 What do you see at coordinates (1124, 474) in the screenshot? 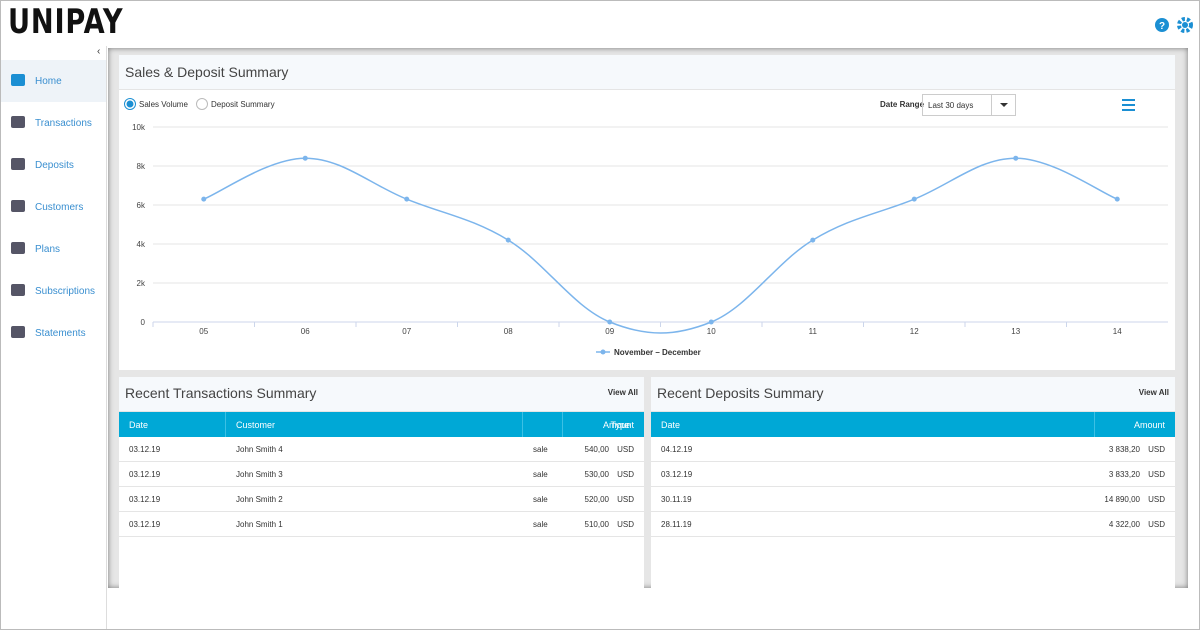
I see `cell: 3 833,20` at bounding box center [1124, 474].